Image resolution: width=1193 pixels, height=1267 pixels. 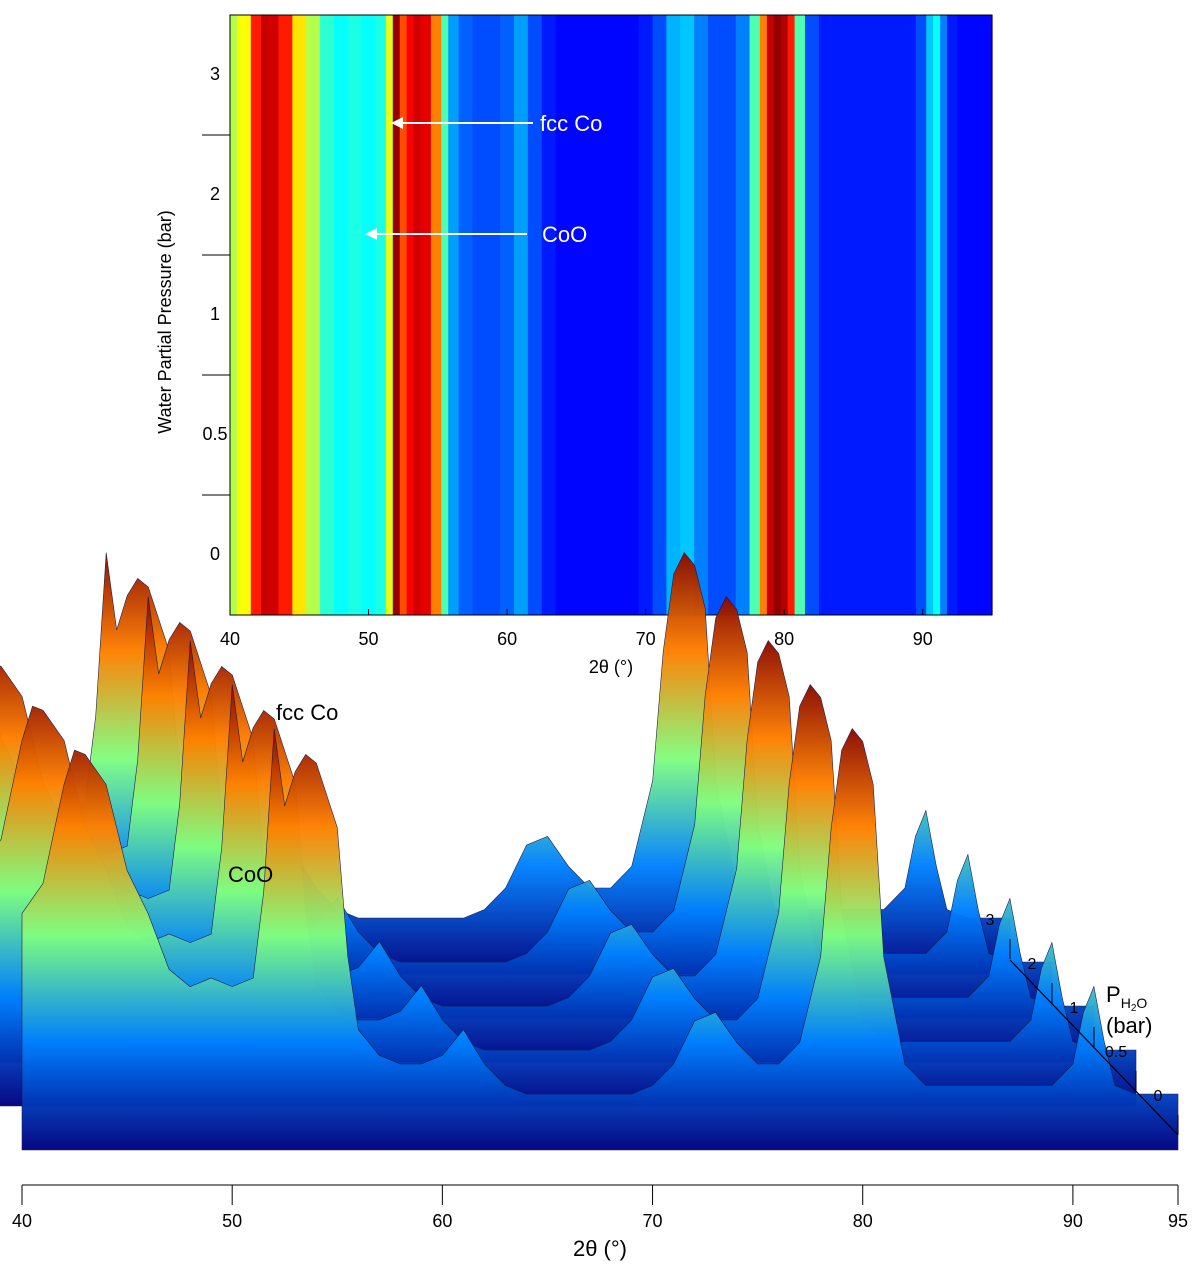 What do you see at coordinates (1129, 1025) in the screenshot?
I see `z-axis-label: (bar)` at bounding box center [1129, 1025].